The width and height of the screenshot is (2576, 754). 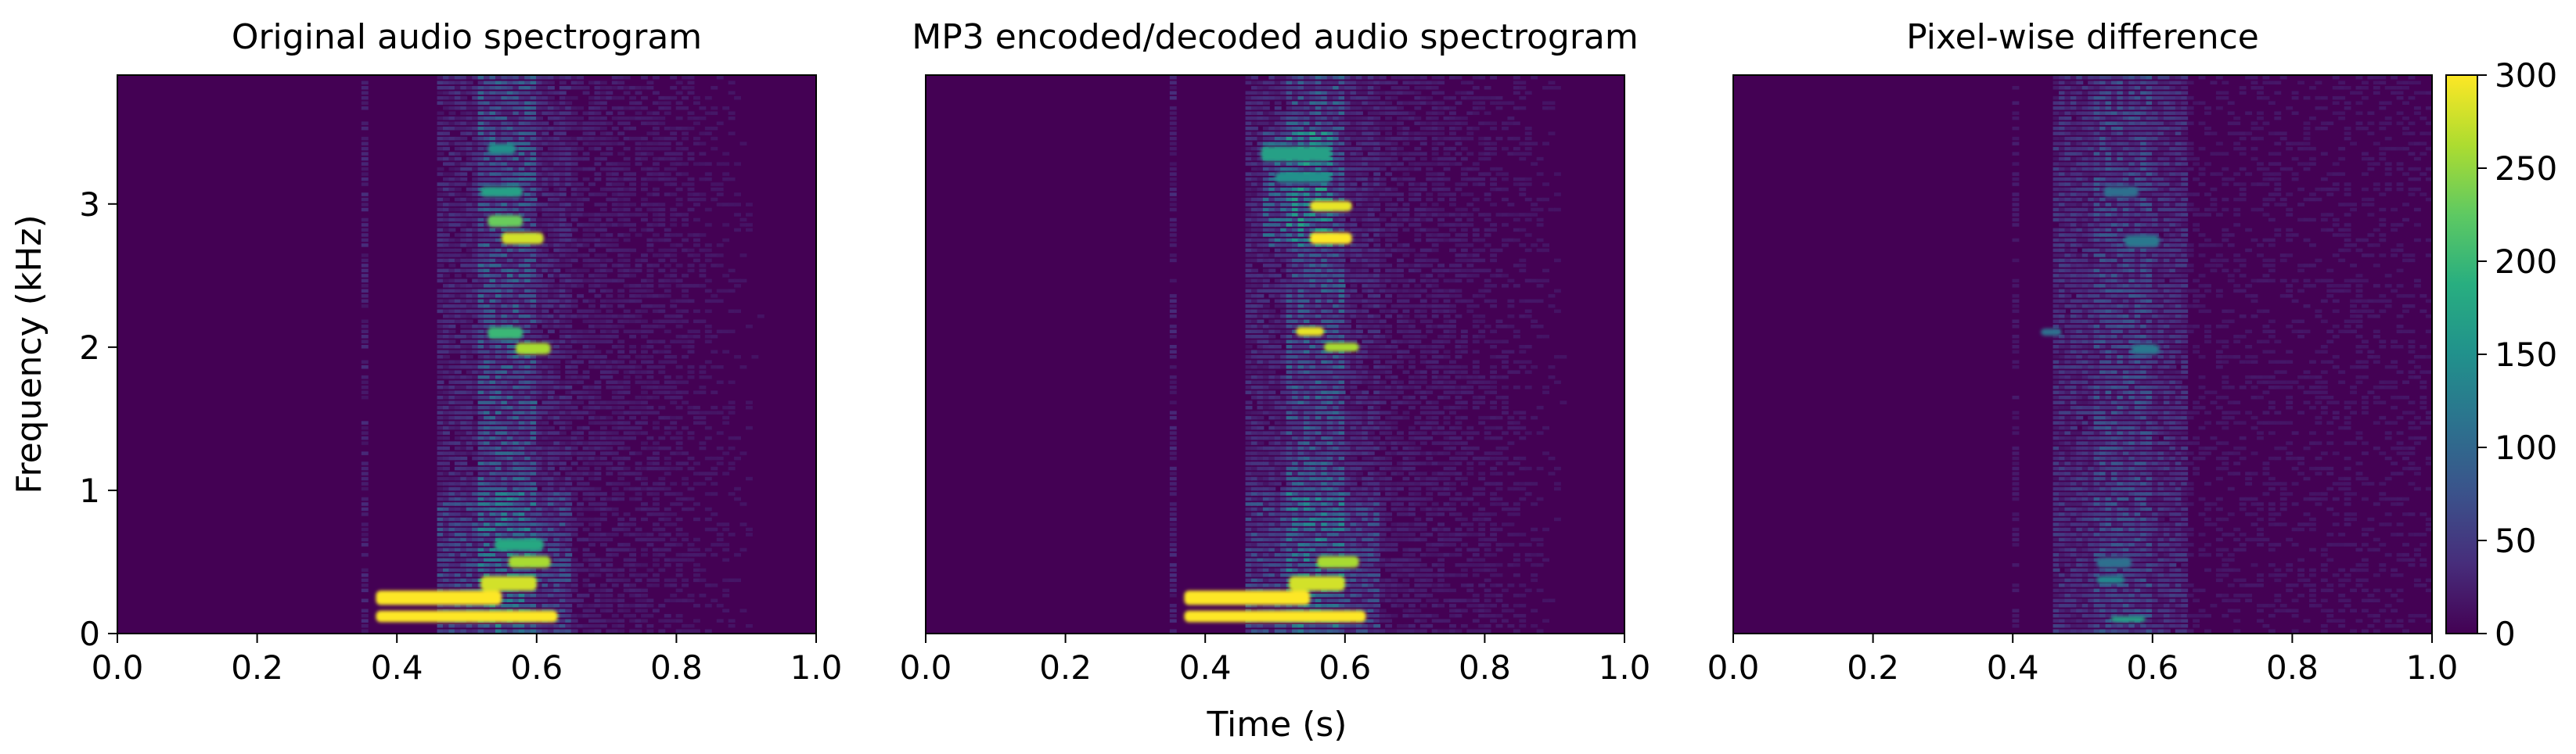 What do you see at coordinates (509, 583) in the screenshot?
I see `spectrogram-feature` at bounding box center [509, 583].